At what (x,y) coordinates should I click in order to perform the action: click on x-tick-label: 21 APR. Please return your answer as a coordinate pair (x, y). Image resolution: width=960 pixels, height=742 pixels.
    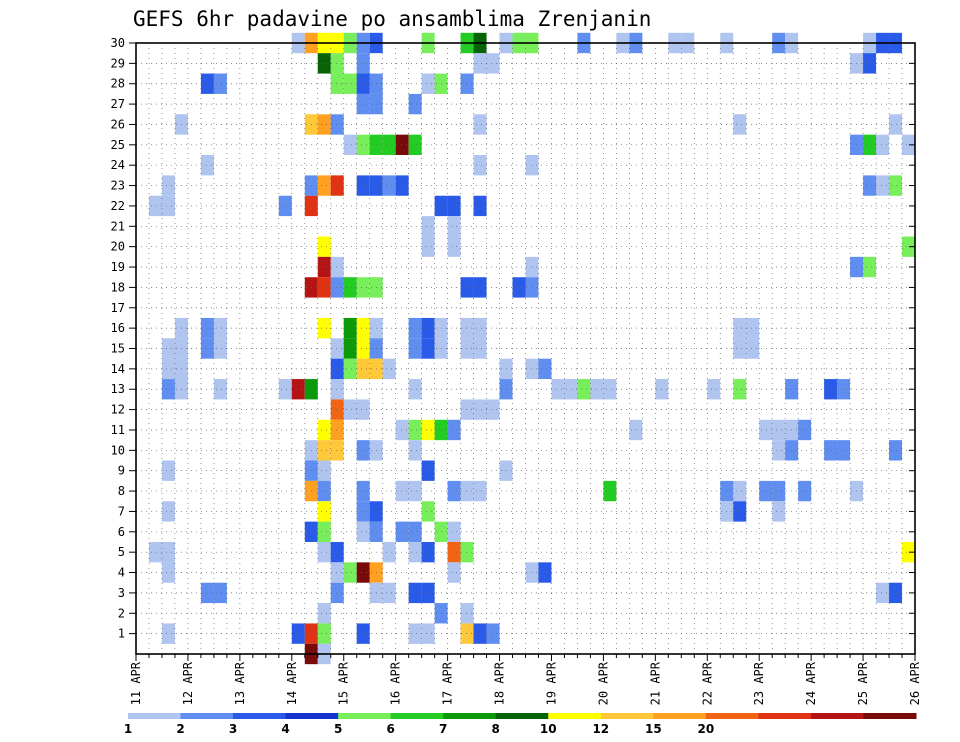
    Looking at the image, I should click on (655, 683).